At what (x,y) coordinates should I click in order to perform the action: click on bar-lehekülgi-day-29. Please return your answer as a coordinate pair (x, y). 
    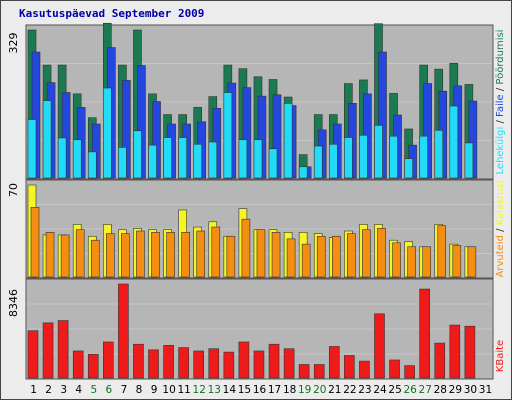
    Looking at the image, I should click on (454, 142).